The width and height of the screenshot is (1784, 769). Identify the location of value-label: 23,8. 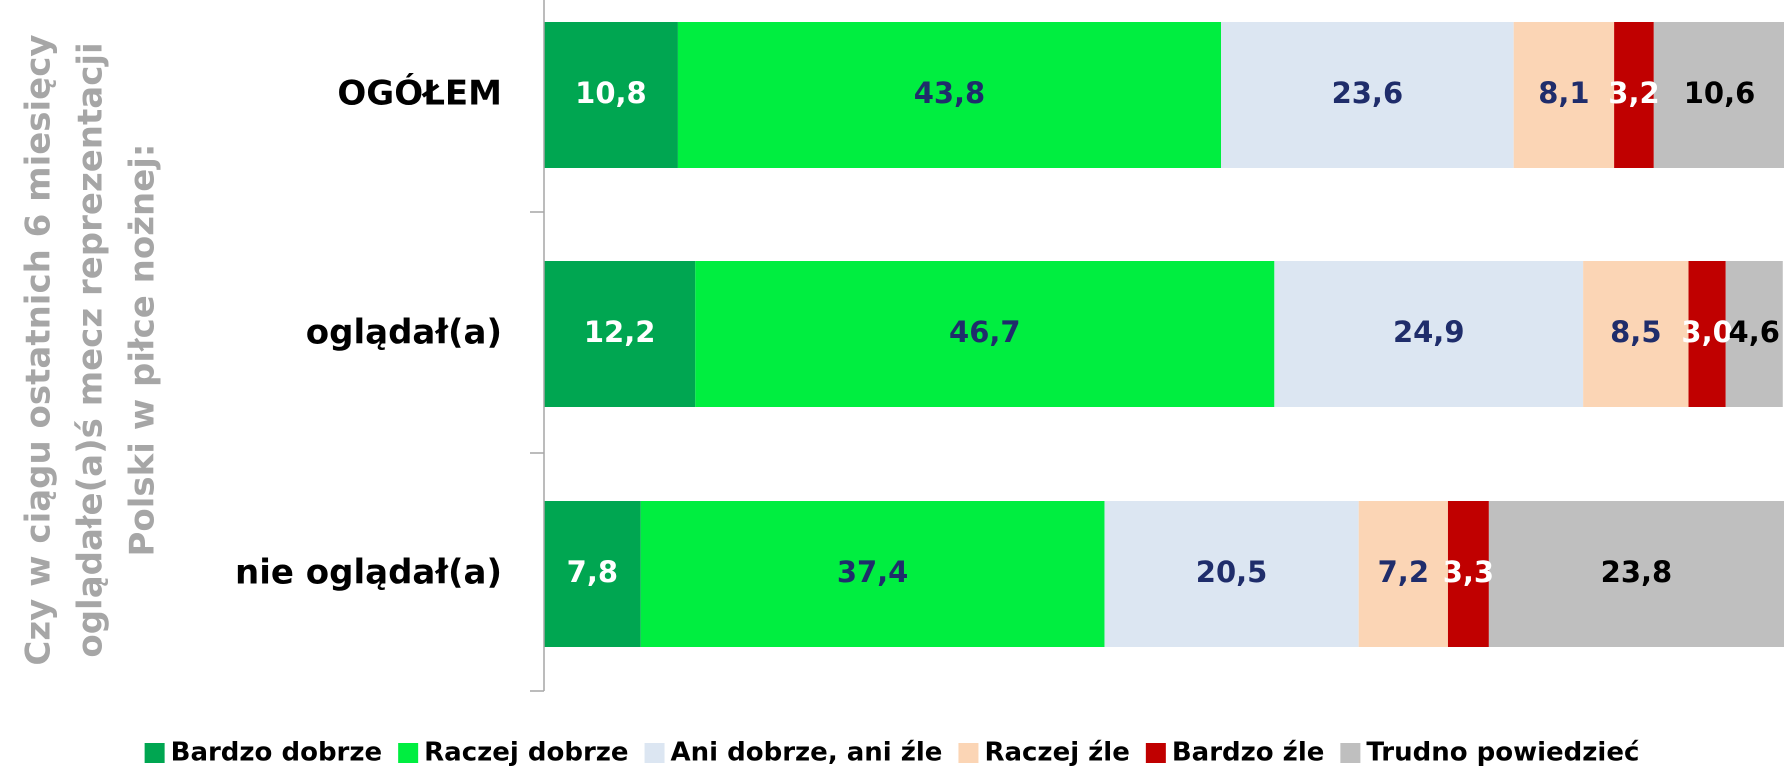
(1637, 572).